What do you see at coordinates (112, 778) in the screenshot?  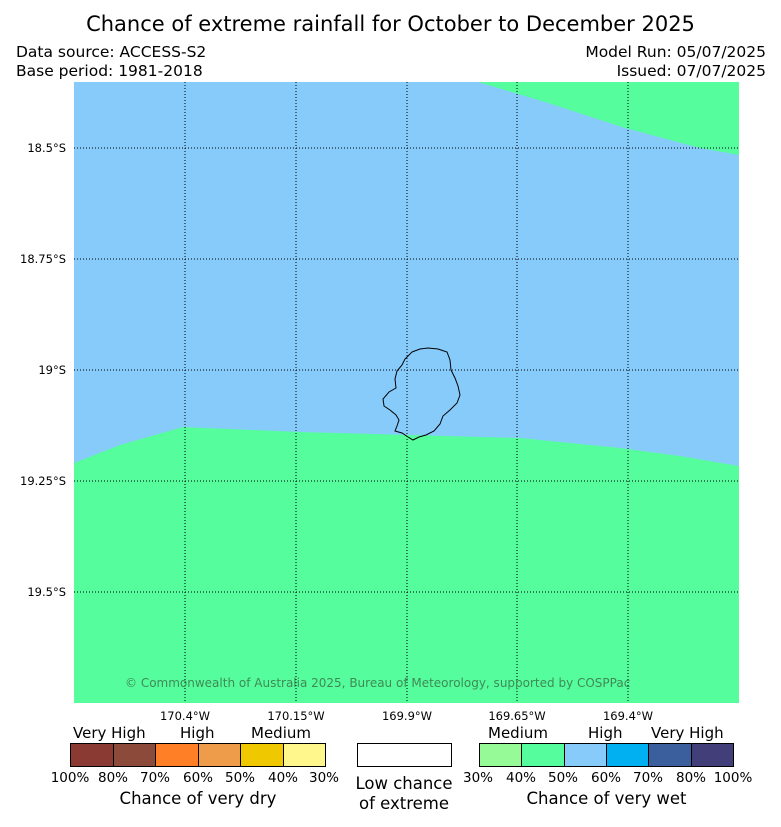 I see `dry-tick: 80%` at bounding box center [112, 778].